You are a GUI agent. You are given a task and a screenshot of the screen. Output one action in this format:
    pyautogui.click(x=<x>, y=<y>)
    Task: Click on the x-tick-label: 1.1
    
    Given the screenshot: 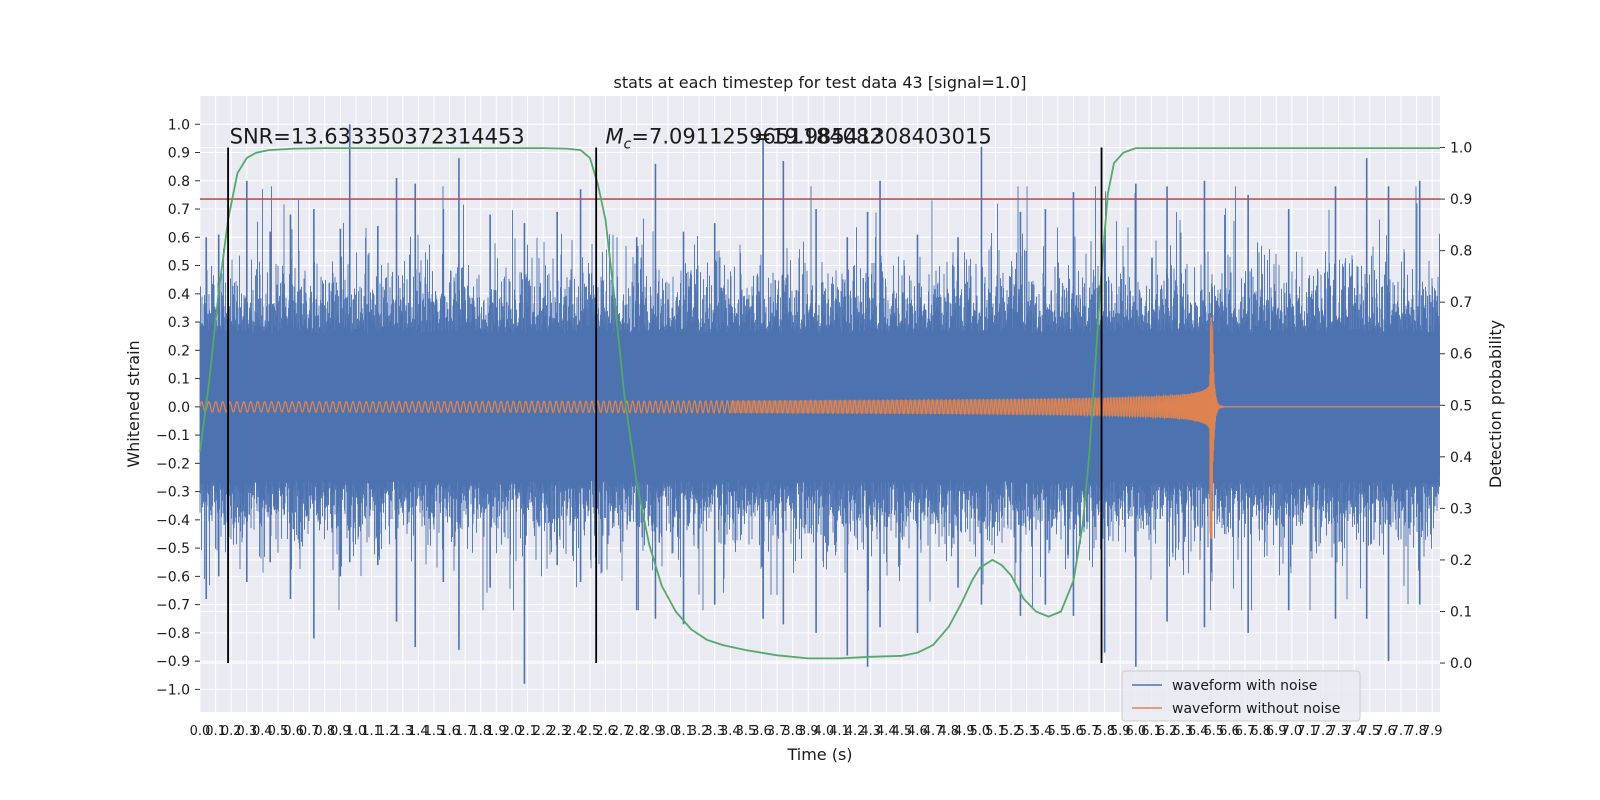 What is the action you would take?
    pyautogui.click(x=371, y=731)
    